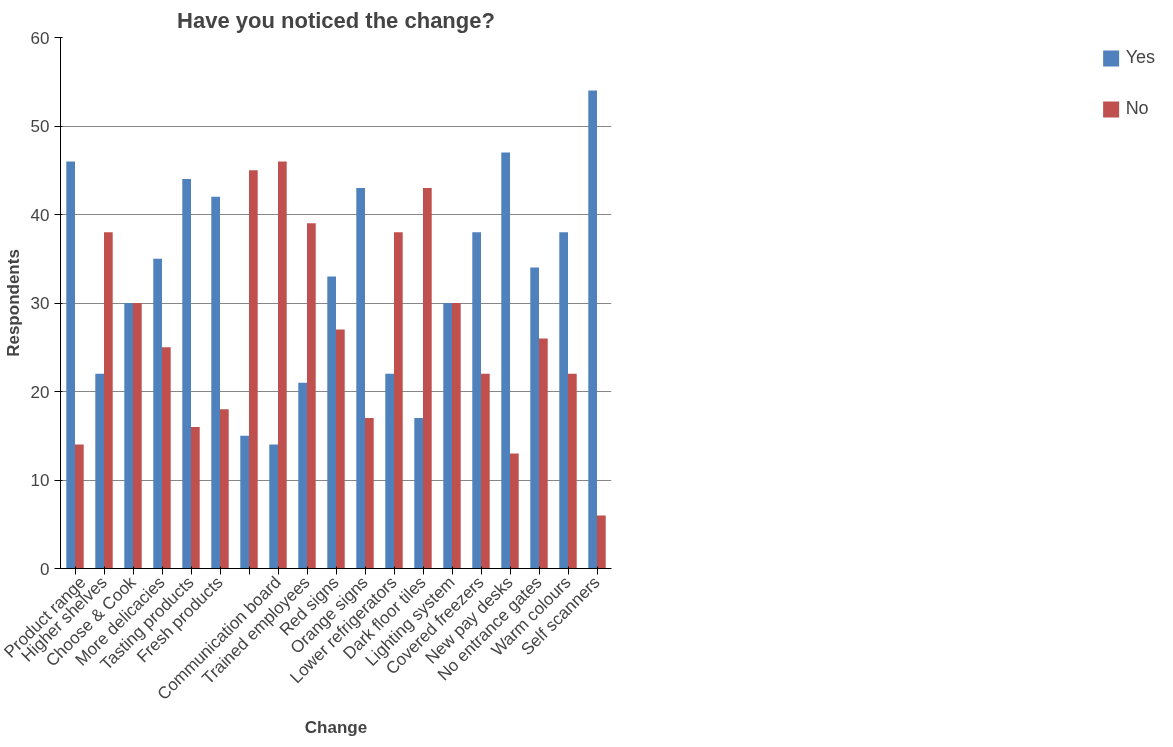  What do you see at coordinates (40, 480) in the screenshot?
I see `y-tick-label: 10` at bounding box center [40, 480].